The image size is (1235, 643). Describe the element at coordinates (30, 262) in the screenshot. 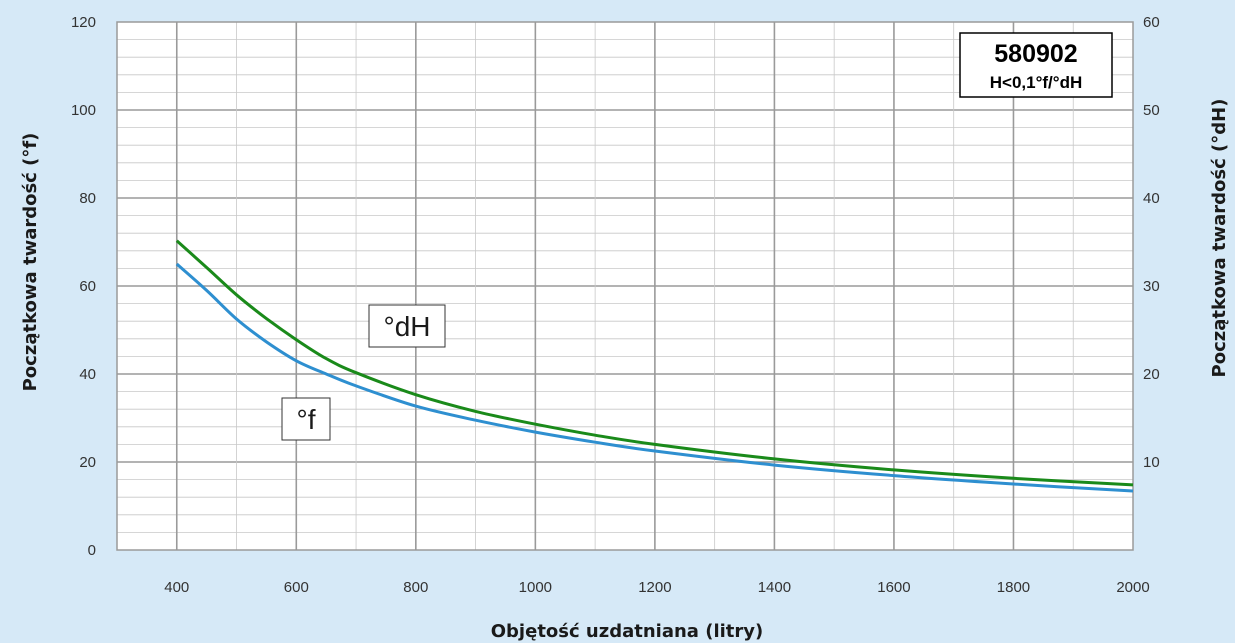

I see `y-axis-left-title: Początkowa twardość (°f)` at that location.